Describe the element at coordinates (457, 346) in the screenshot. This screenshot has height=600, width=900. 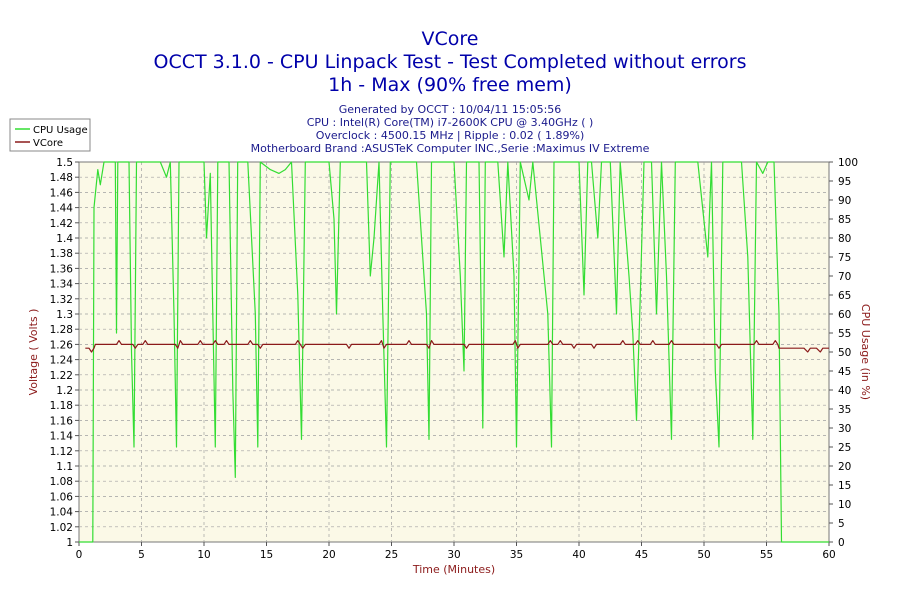
I see `series-line-vcore` at that location.